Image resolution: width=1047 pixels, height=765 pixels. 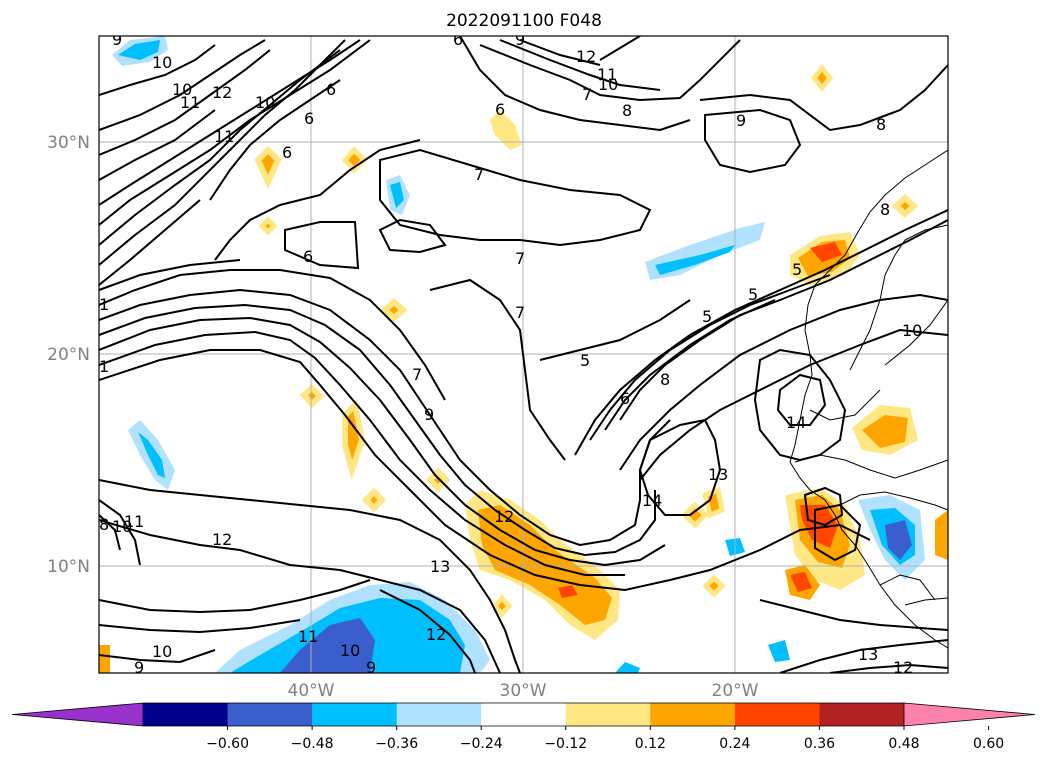 What do you see at coordinates (568, 591) in the screenshot?
I see `shade-red-south` at bounding box center [568, 591].